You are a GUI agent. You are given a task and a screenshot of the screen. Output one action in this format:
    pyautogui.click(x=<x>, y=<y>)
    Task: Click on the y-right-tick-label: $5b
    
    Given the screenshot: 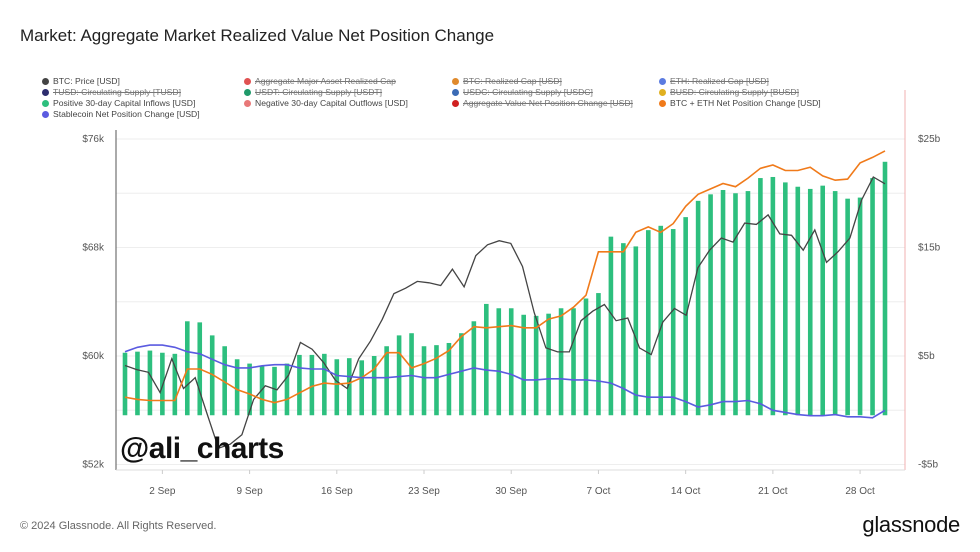 What is the action you would take?
    pyautogui.click(x=926, y=356)
    